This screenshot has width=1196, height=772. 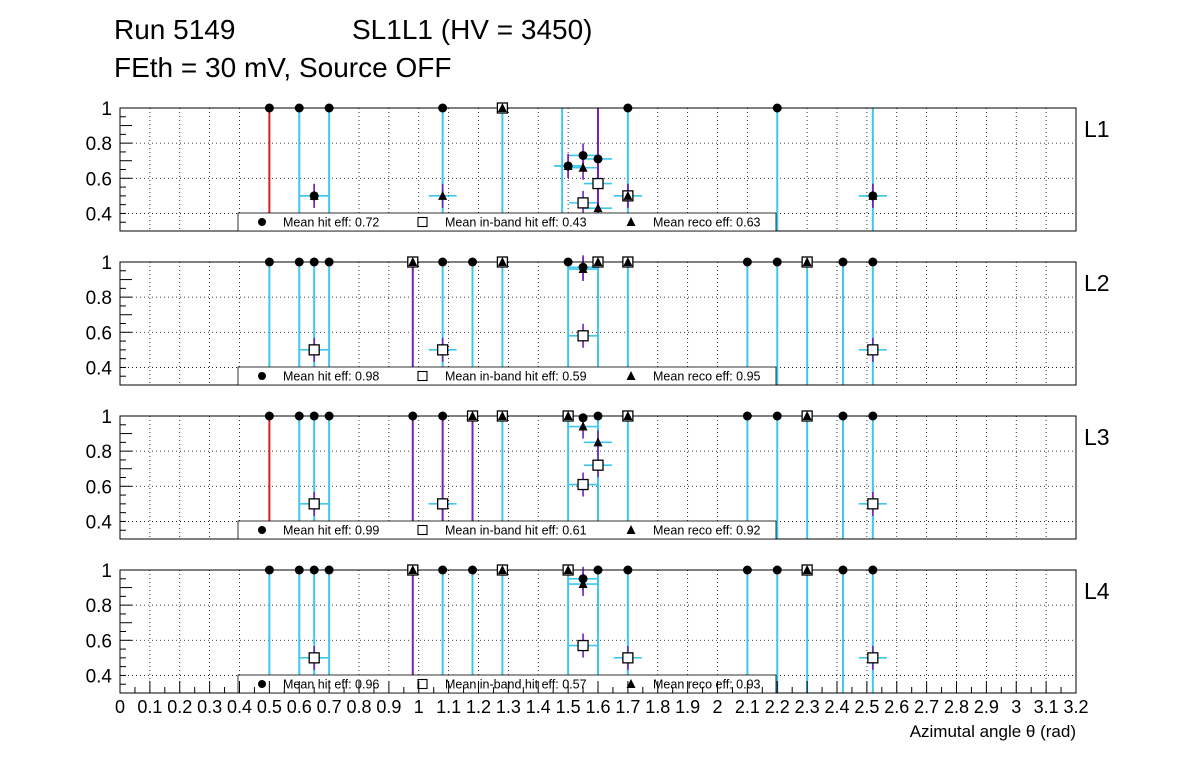 What do you see at coordinates (707, 377) in the screenshot?
I see `legend-reco-label: Mean reco eff: 0.95` at bounding box center [707, 377].